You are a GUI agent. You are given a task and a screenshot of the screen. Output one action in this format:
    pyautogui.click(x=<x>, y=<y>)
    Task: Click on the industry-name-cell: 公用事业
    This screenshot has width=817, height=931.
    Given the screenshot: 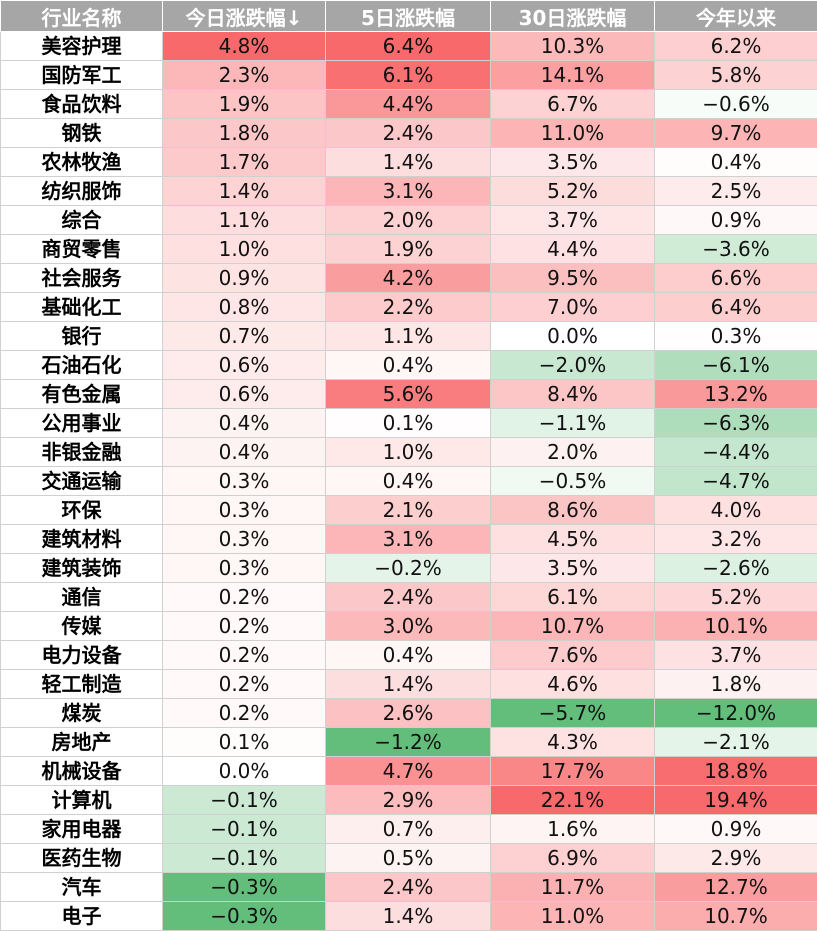 What is the action you would take?
    pyautogui.click(x=82, y=423)
    